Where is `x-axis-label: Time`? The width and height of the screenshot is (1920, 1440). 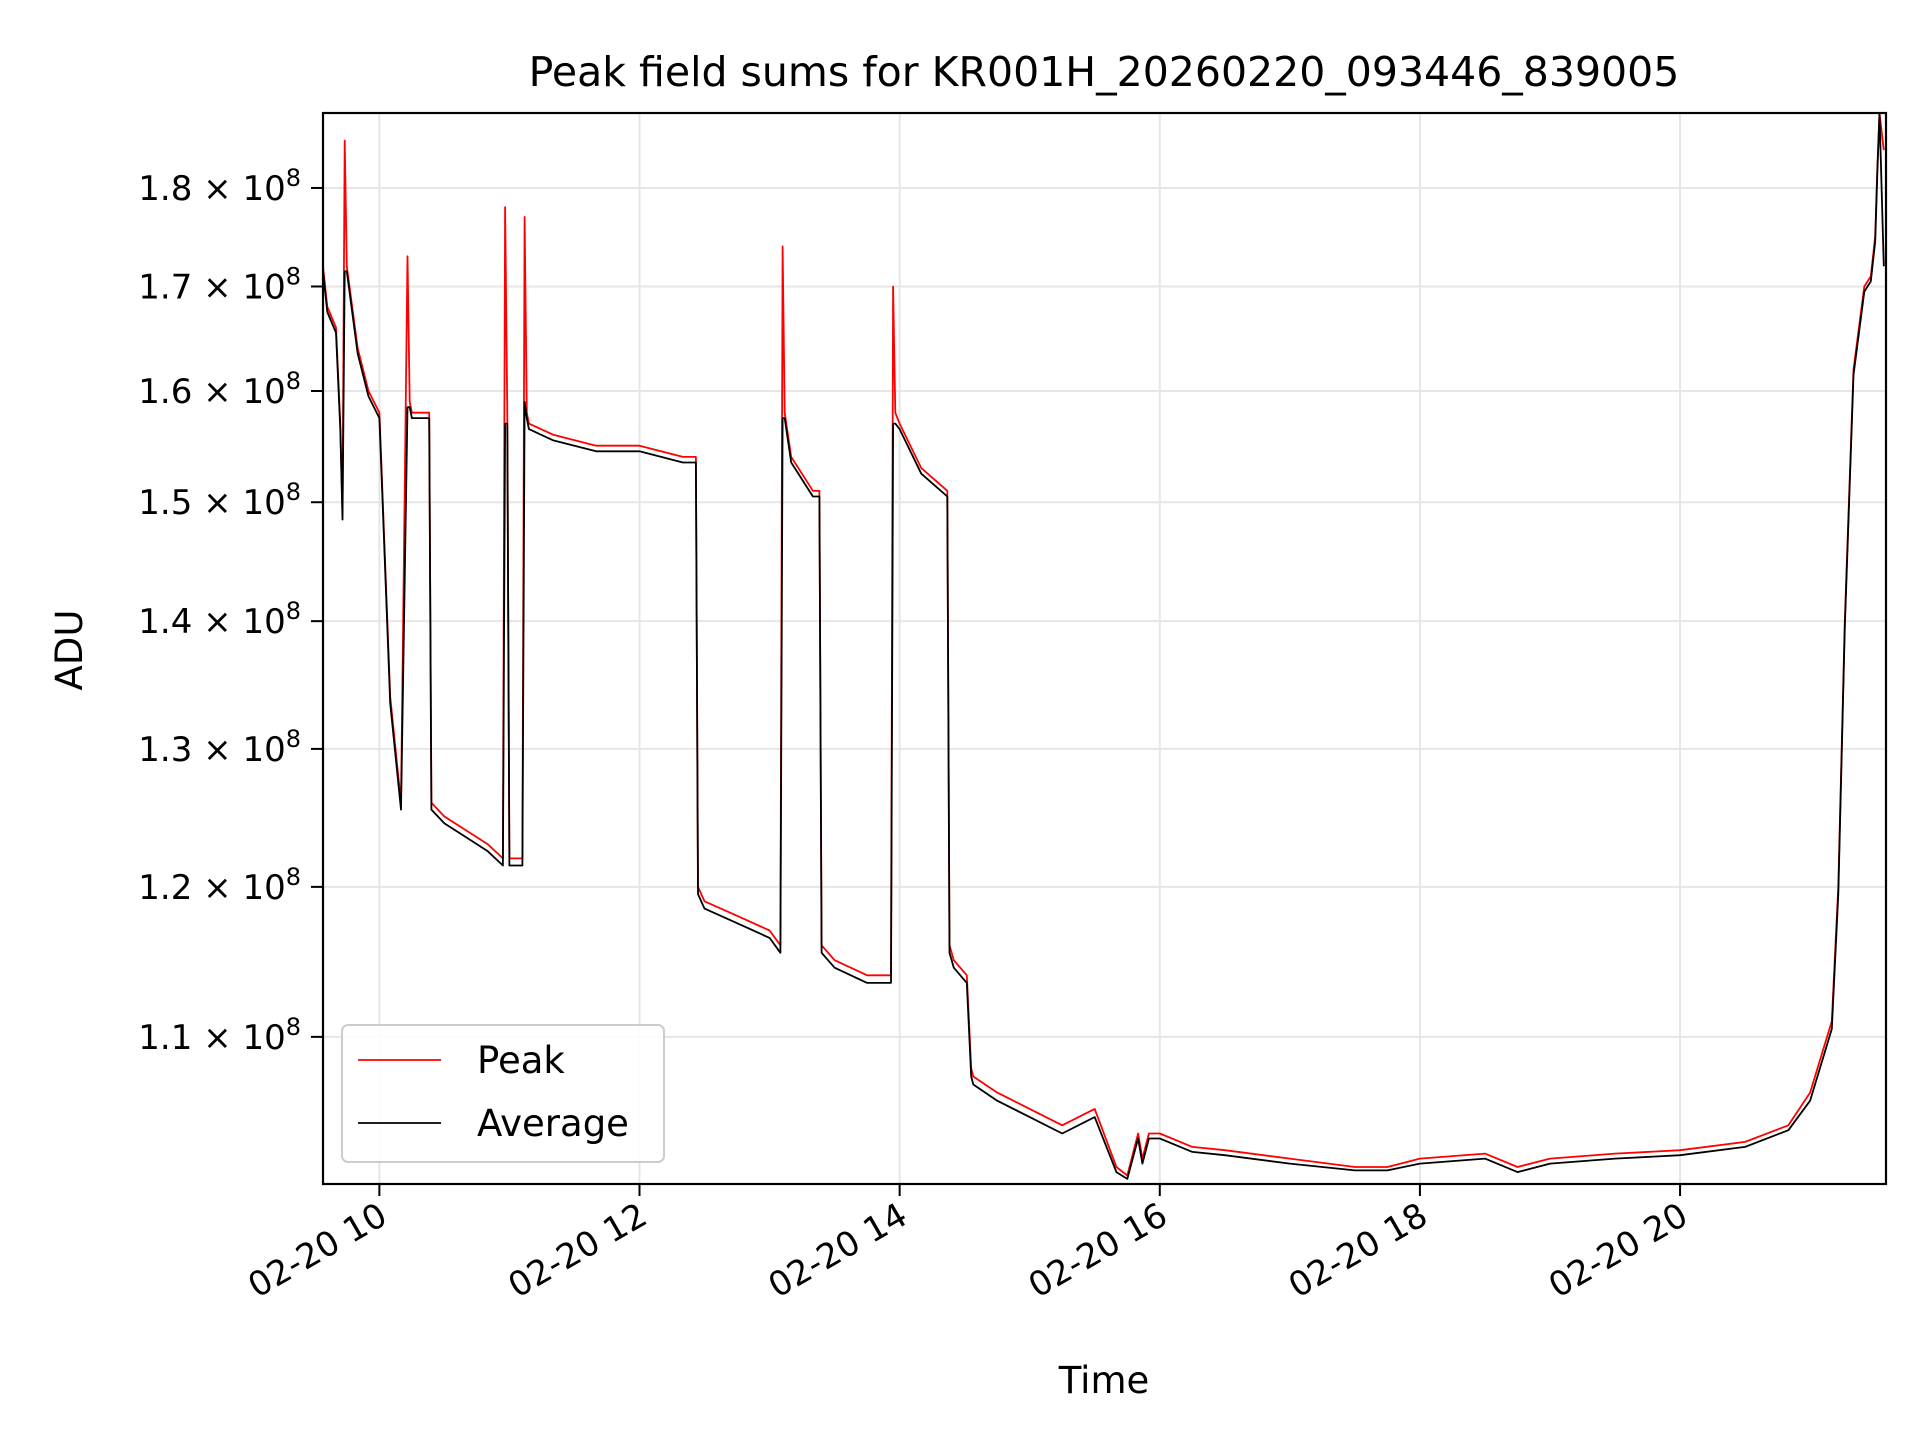 x-axis-label: Time is located at coordinates (1104, 1380).